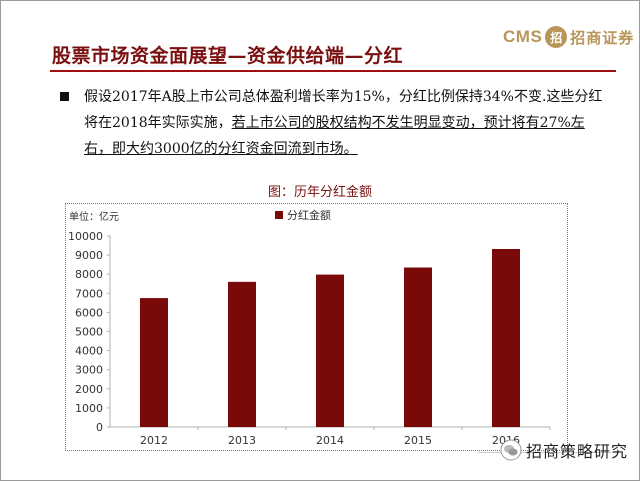  Describe the element at coordinates (548, 452) in the screenshot. I see `watermark-divider` at that location.